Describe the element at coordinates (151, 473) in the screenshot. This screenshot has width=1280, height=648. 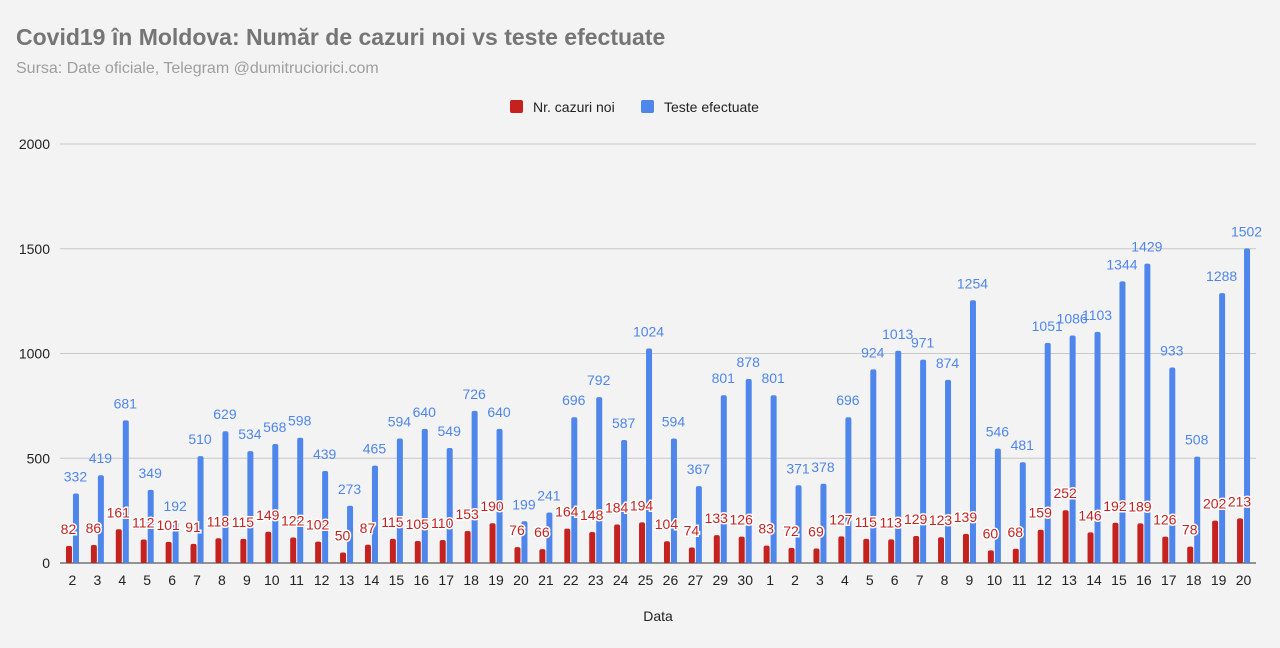
I see `data-label-tests: 349` at that location.